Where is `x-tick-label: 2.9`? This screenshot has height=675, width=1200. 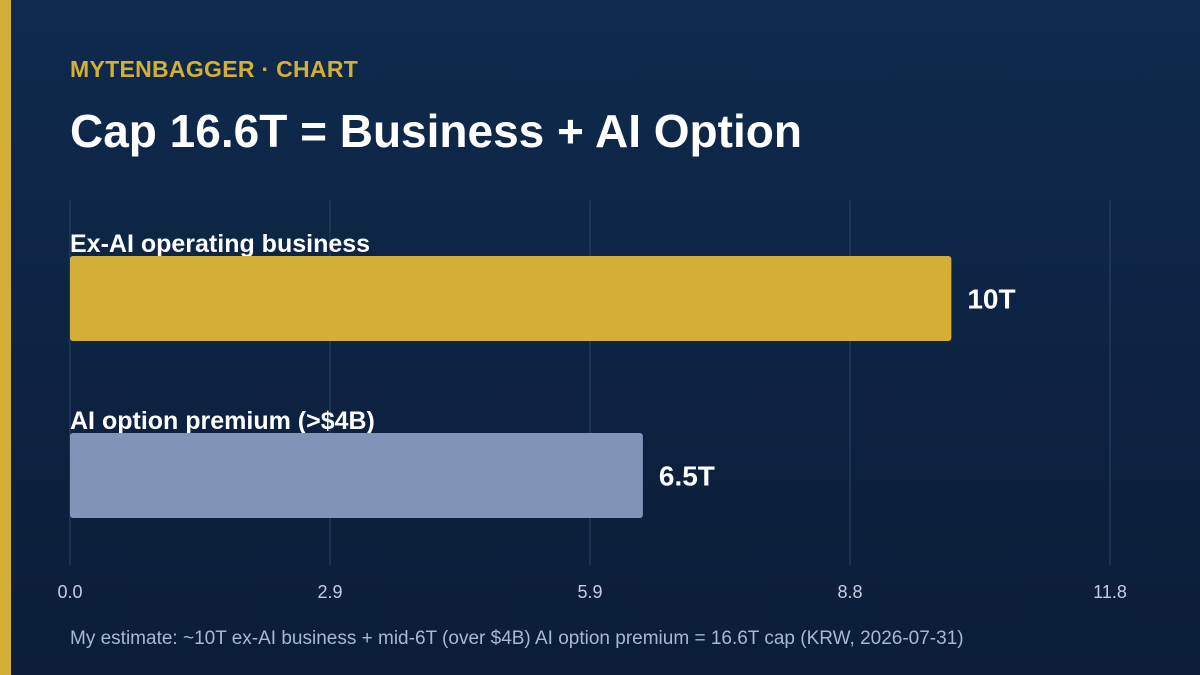
x-tick-label: 2.9 is located at coordinates (329, 592).